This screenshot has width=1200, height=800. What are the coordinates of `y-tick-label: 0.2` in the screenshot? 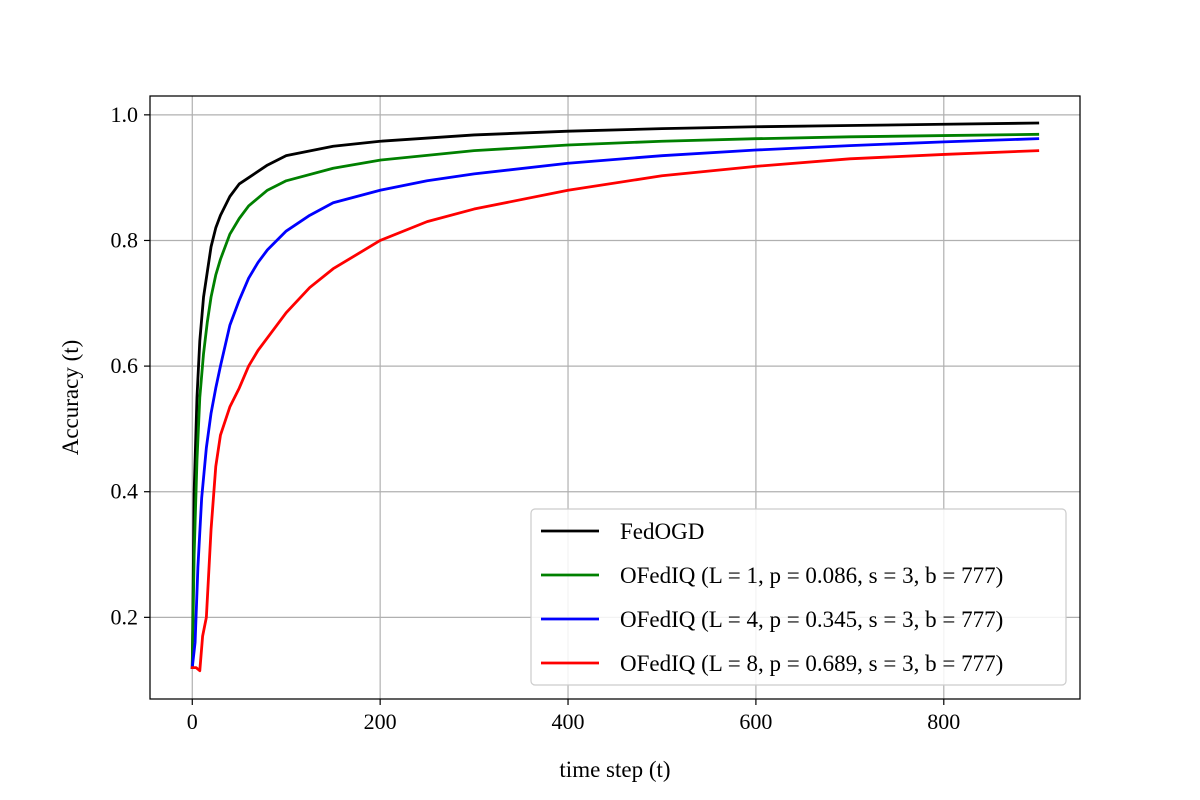 It's located at (125, 616).